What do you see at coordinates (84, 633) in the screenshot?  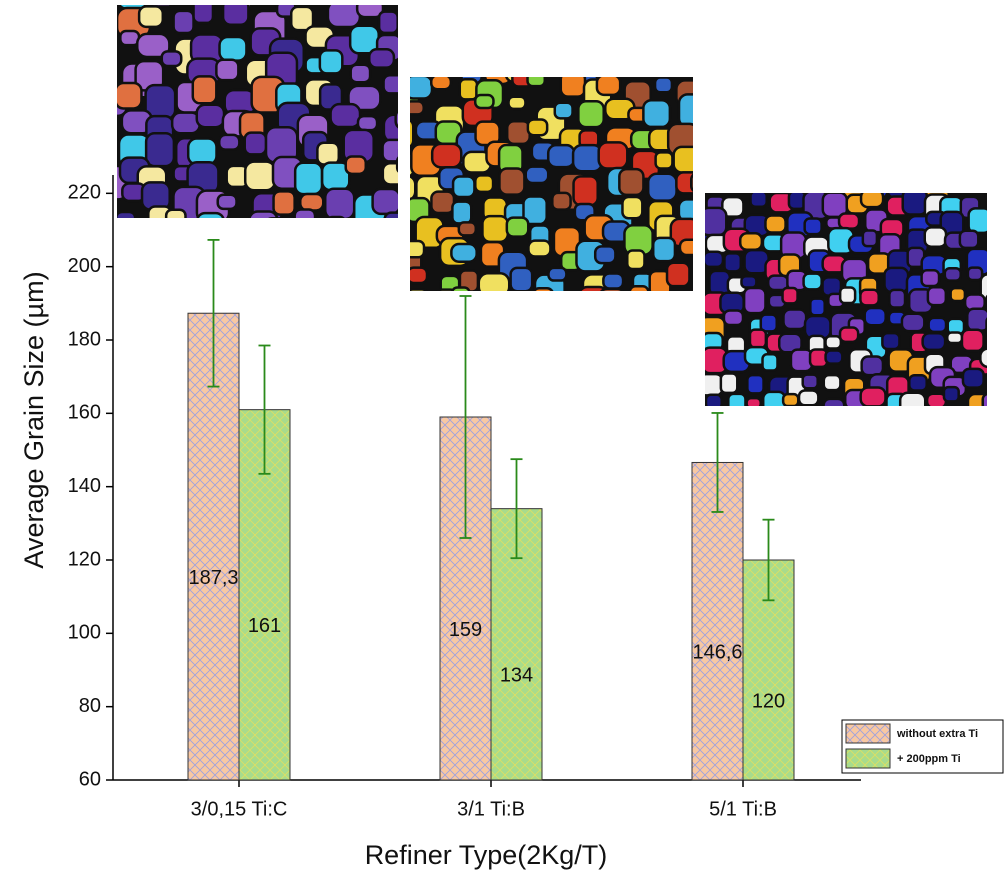 I see `y-tick-label: 100` at bounding box center [84, 633].